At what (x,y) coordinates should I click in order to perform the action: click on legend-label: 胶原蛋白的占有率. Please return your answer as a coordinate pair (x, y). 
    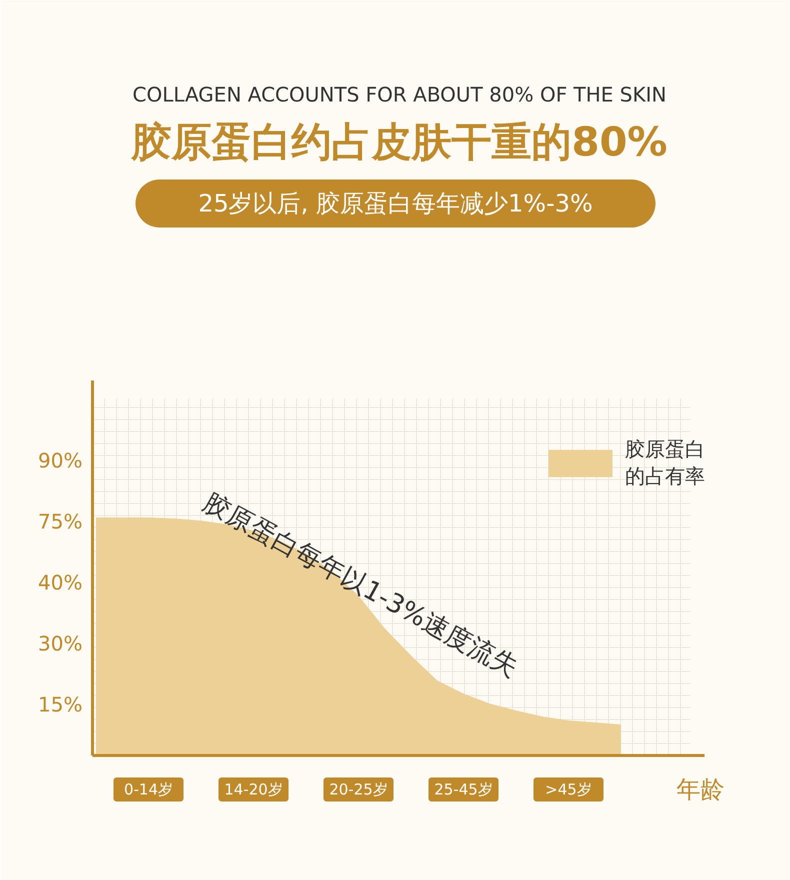
    Looking at the image, I should click on (665, 463).